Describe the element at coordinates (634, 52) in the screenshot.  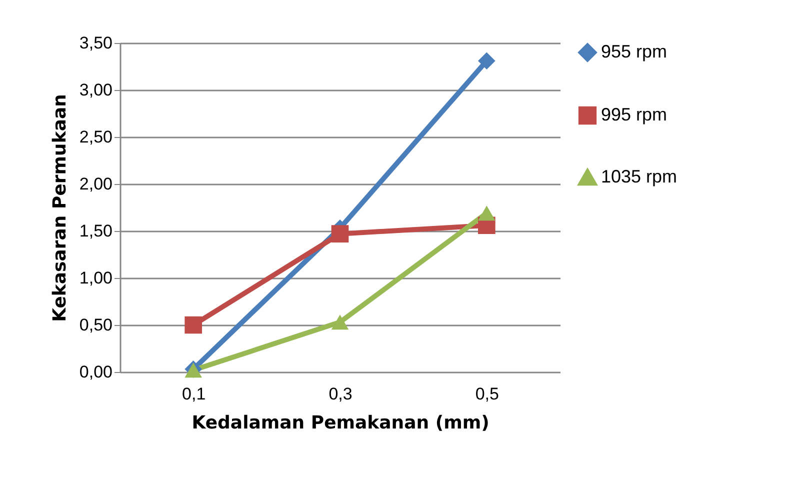
I see `legend-label: 955 rpm` at that location.